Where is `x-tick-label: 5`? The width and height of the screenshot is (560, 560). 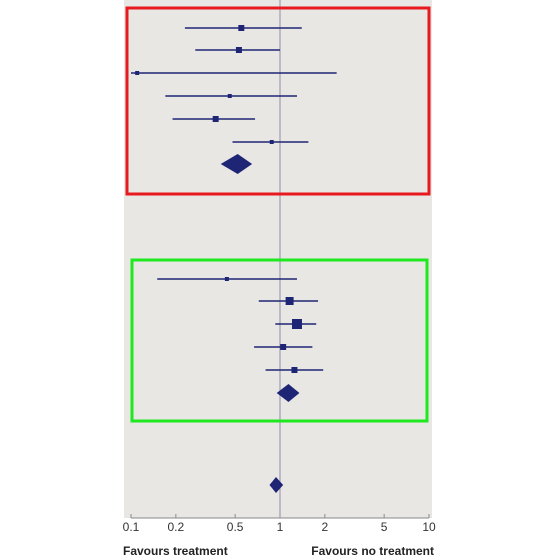
x-tick-label: 5 is located at coordinates (384, 527).